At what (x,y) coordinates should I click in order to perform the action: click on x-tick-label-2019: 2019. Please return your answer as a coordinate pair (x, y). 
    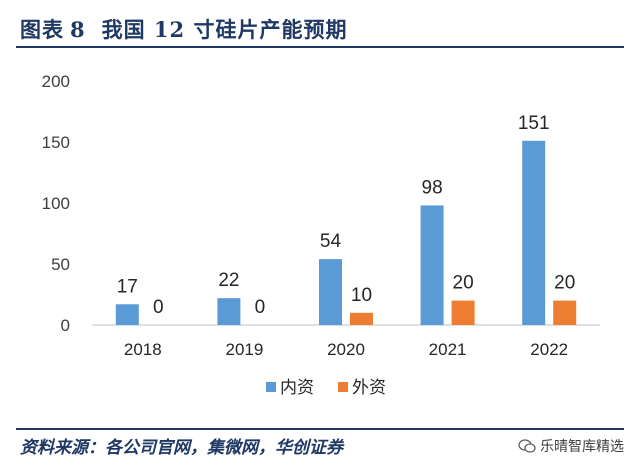
    Looking at the image, I should click on (244, 349).